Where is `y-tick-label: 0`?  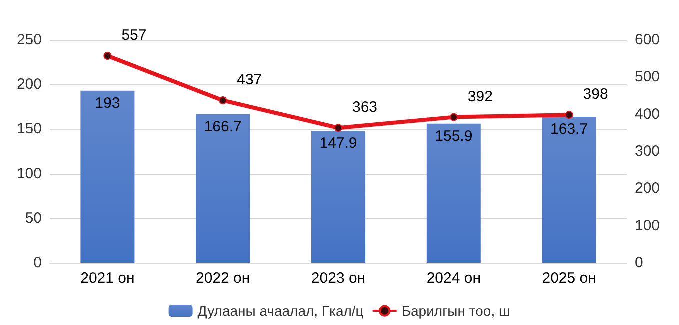
y-tick-label: 0 is located at coordinates (38, 263).